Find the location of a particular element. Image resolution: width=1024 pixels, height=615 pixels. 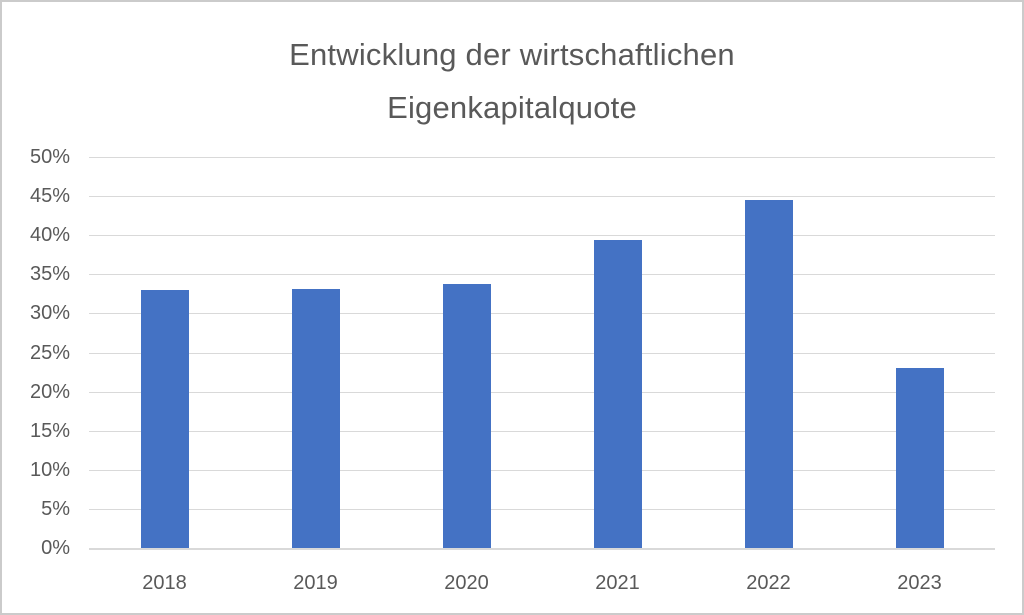

y-tick-label-25: 25% is located at coordinates (49, 352).